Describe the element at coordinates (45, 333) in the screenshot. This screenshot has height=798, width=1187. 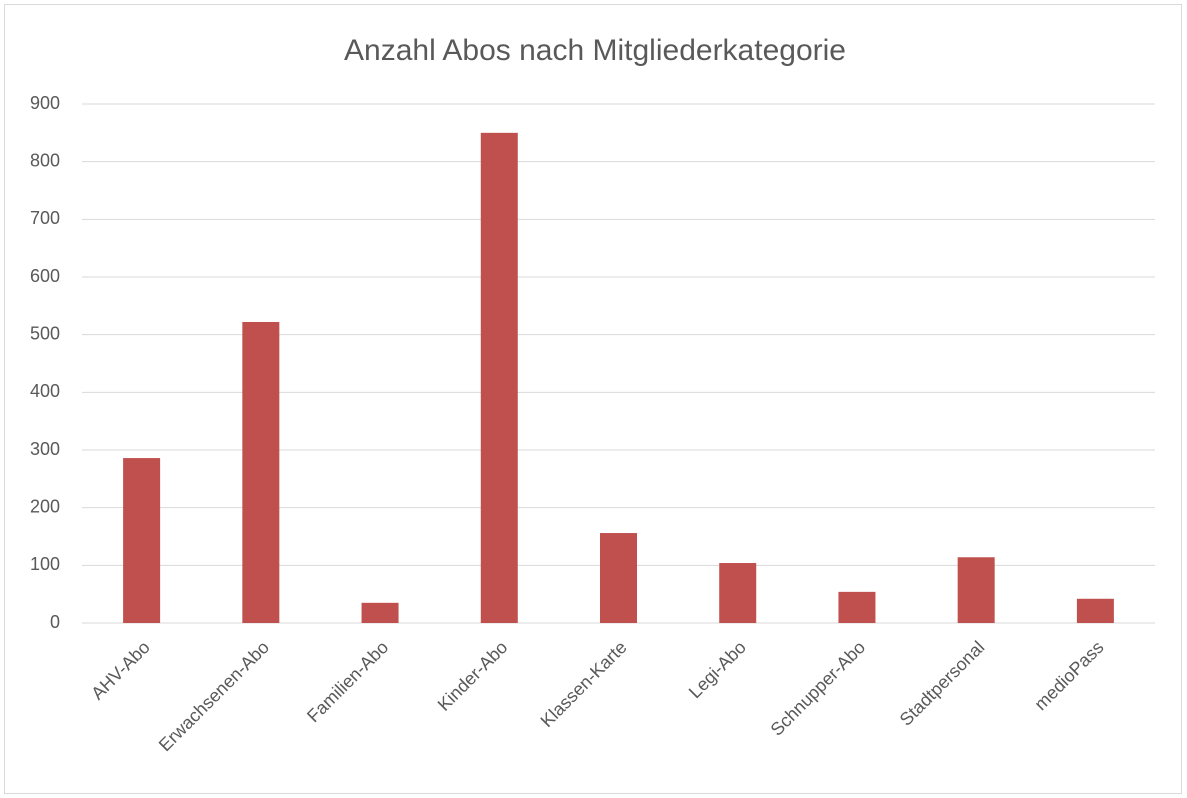
I see `y-tick-label: 500` at that location.